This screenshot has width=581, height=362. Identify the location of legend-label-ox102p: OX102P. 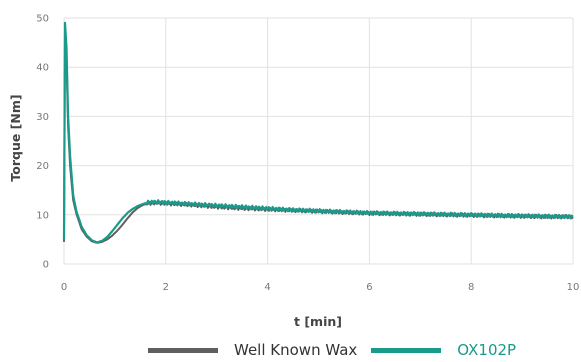
(487, 350).